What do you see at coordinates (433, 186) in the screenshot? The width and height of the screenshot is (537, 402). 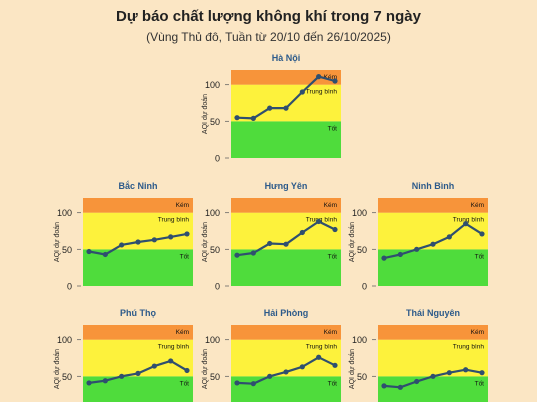 I see `panel-title: Ninh Bình` at bounding box center [433, 186].